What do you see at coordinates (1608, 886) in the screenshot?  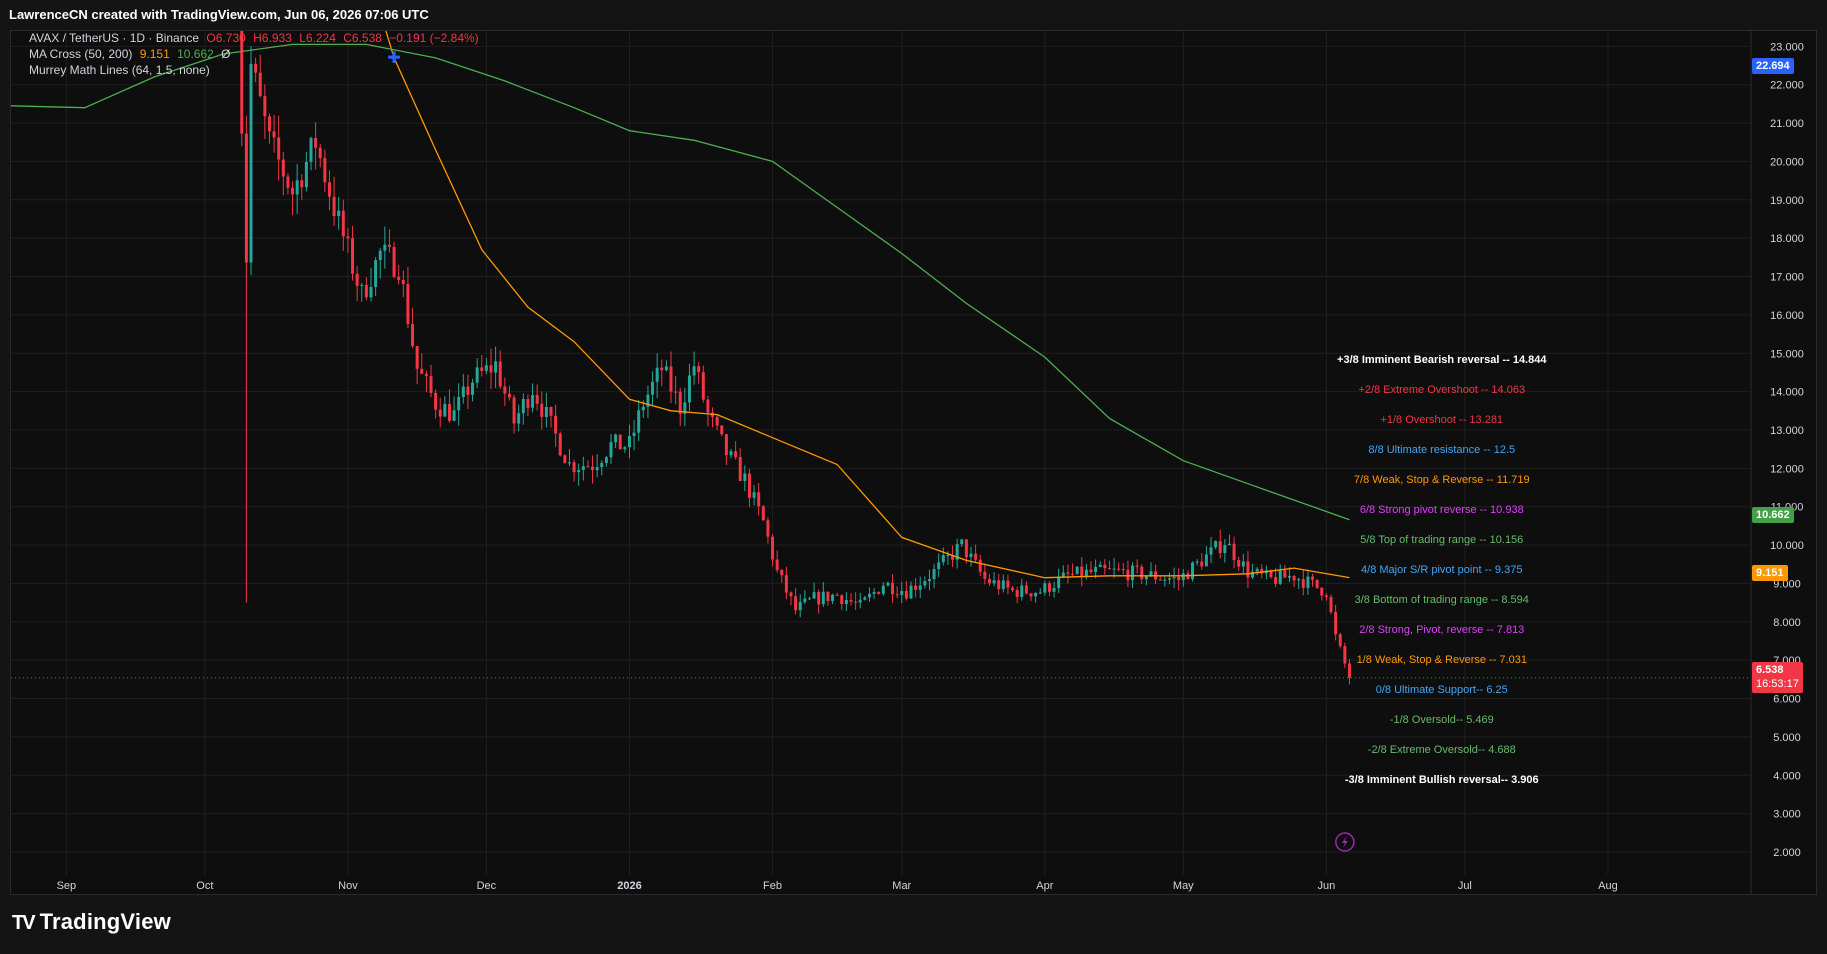 I see `x-tick-label: Aug` at bounding box center [1608, 886].